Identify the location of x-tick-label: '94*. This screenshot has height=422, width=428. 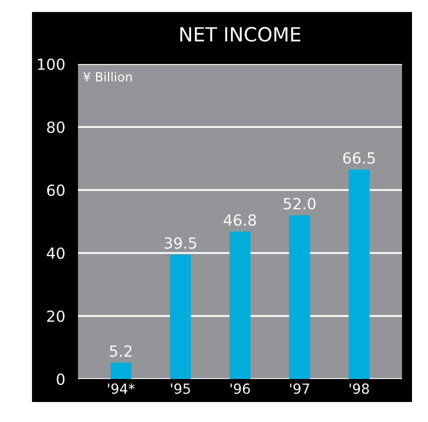
(121, 388).